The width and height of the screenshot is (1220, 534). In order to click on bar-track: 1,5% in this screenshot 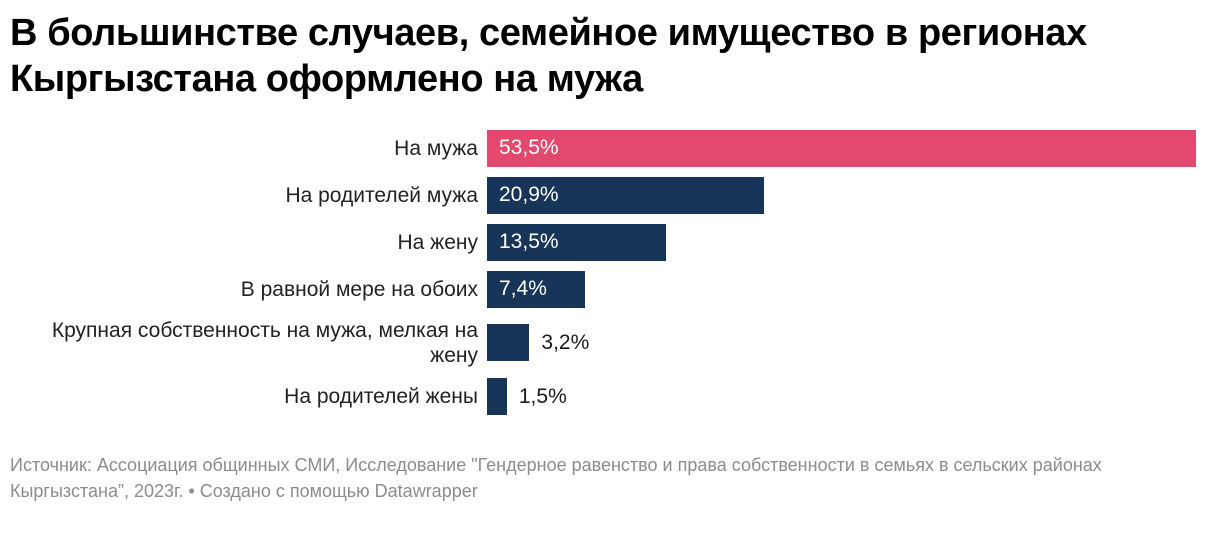, I will do `click(841, 397)`.